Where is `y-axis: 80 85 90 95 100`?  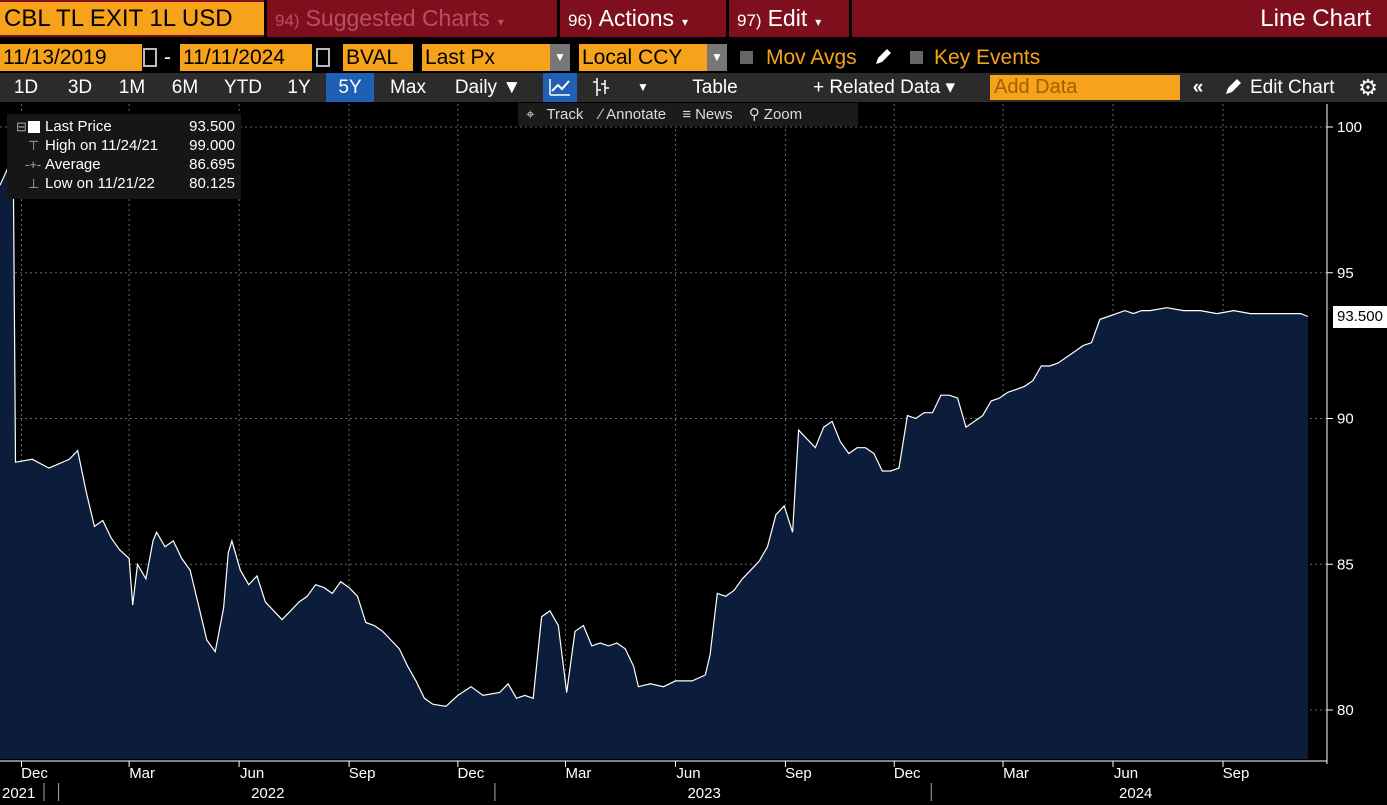 y-axis: 80 85 90 95 100 is located at coordinates (1344, 434).